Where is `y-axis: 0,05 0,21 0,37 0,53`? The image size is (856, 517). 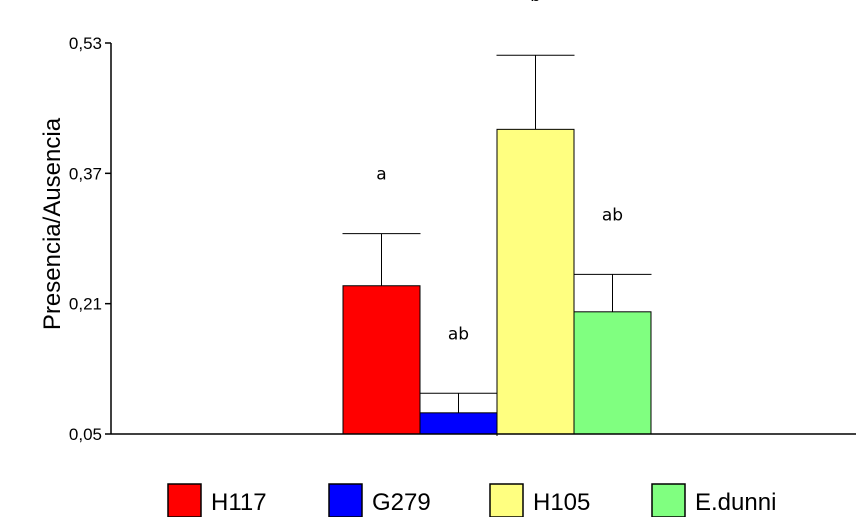 y-axis: 0,05 0,21 0,37 0,53 is located at coordinates (90, 239).